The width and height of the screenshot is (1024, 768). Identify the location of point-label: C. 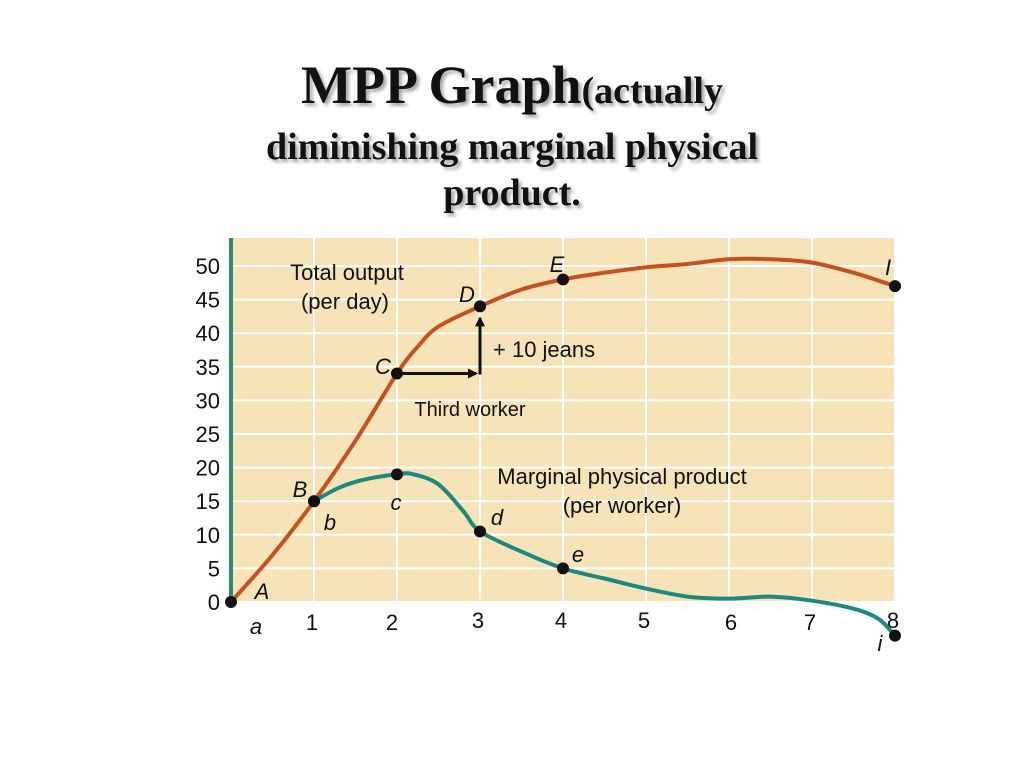
(383, 366).